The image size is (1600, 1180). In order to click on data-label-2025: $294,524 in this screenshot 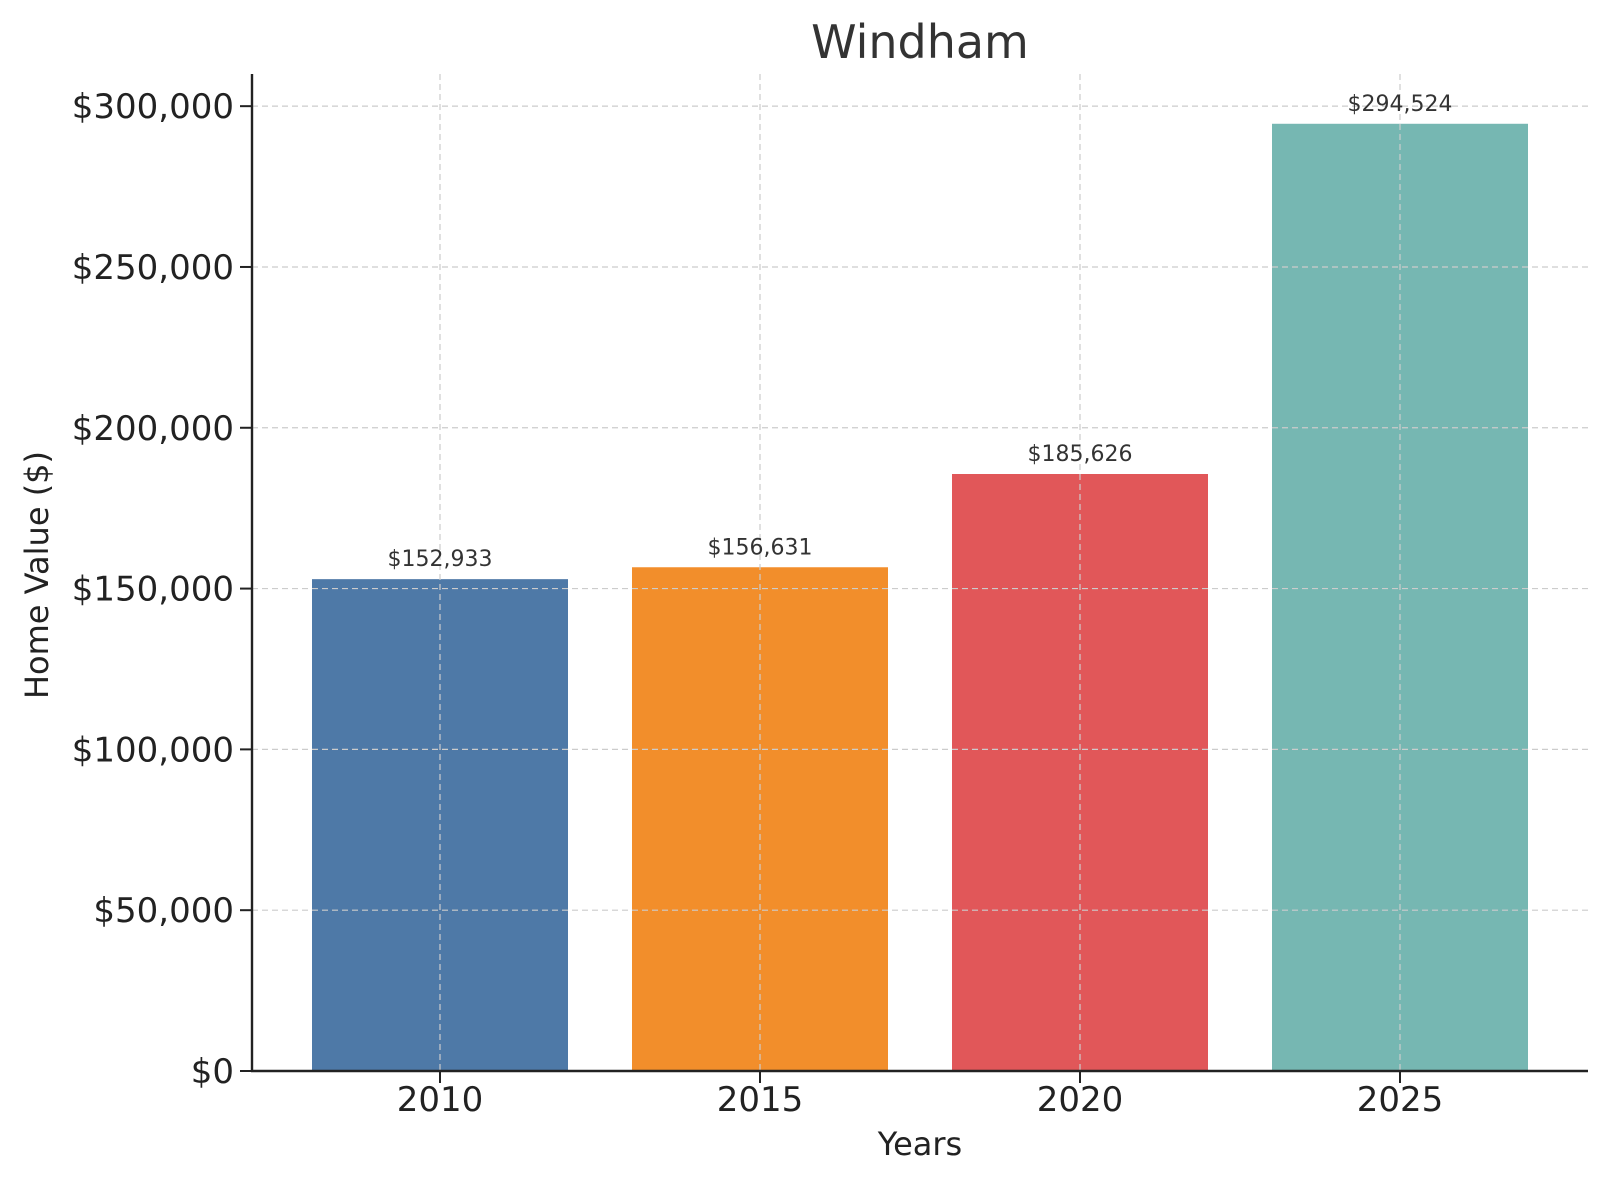, I will do `click(1400, 104)`.